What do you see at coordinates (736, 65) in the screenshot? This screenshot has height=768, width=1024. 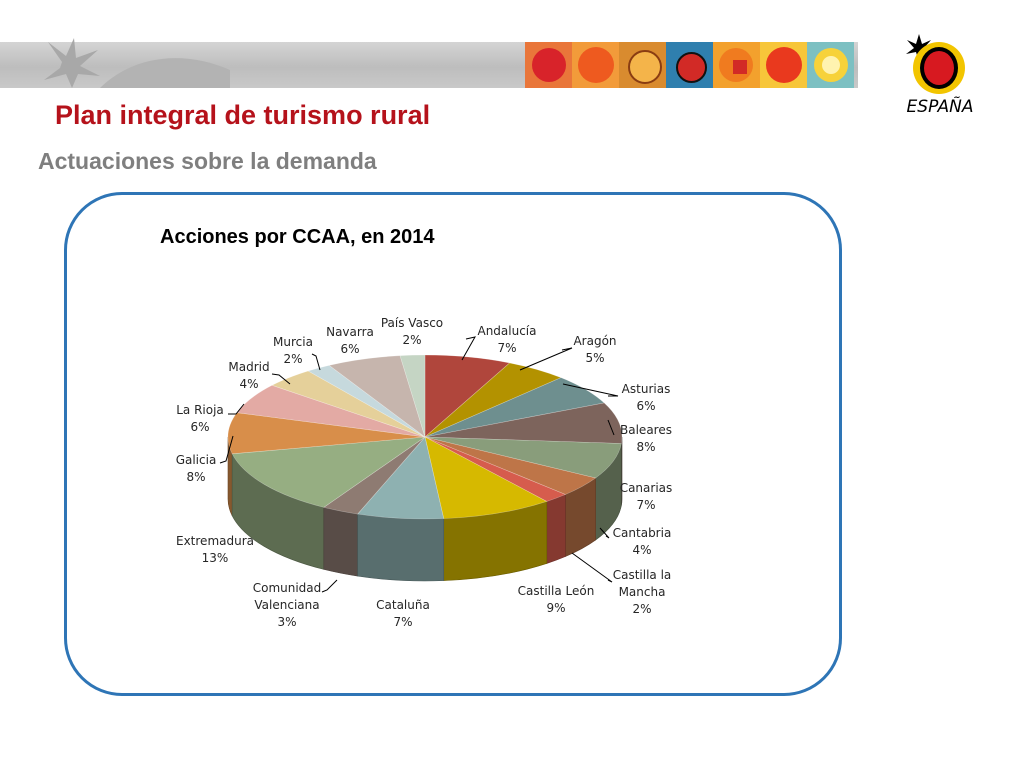 I see `red-square-sun-icon` at bounding box center [736, 65].